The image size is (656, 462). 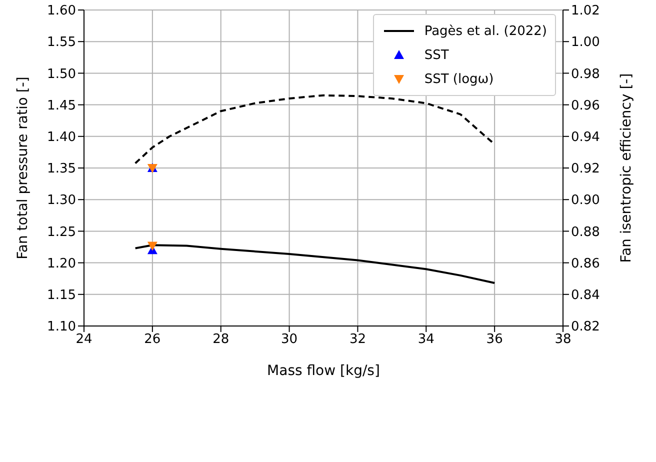 What do you see at coordinates (426, 340) in the screenshot?
I see `x-tick-label: 34` at bounding box center [426, 340].